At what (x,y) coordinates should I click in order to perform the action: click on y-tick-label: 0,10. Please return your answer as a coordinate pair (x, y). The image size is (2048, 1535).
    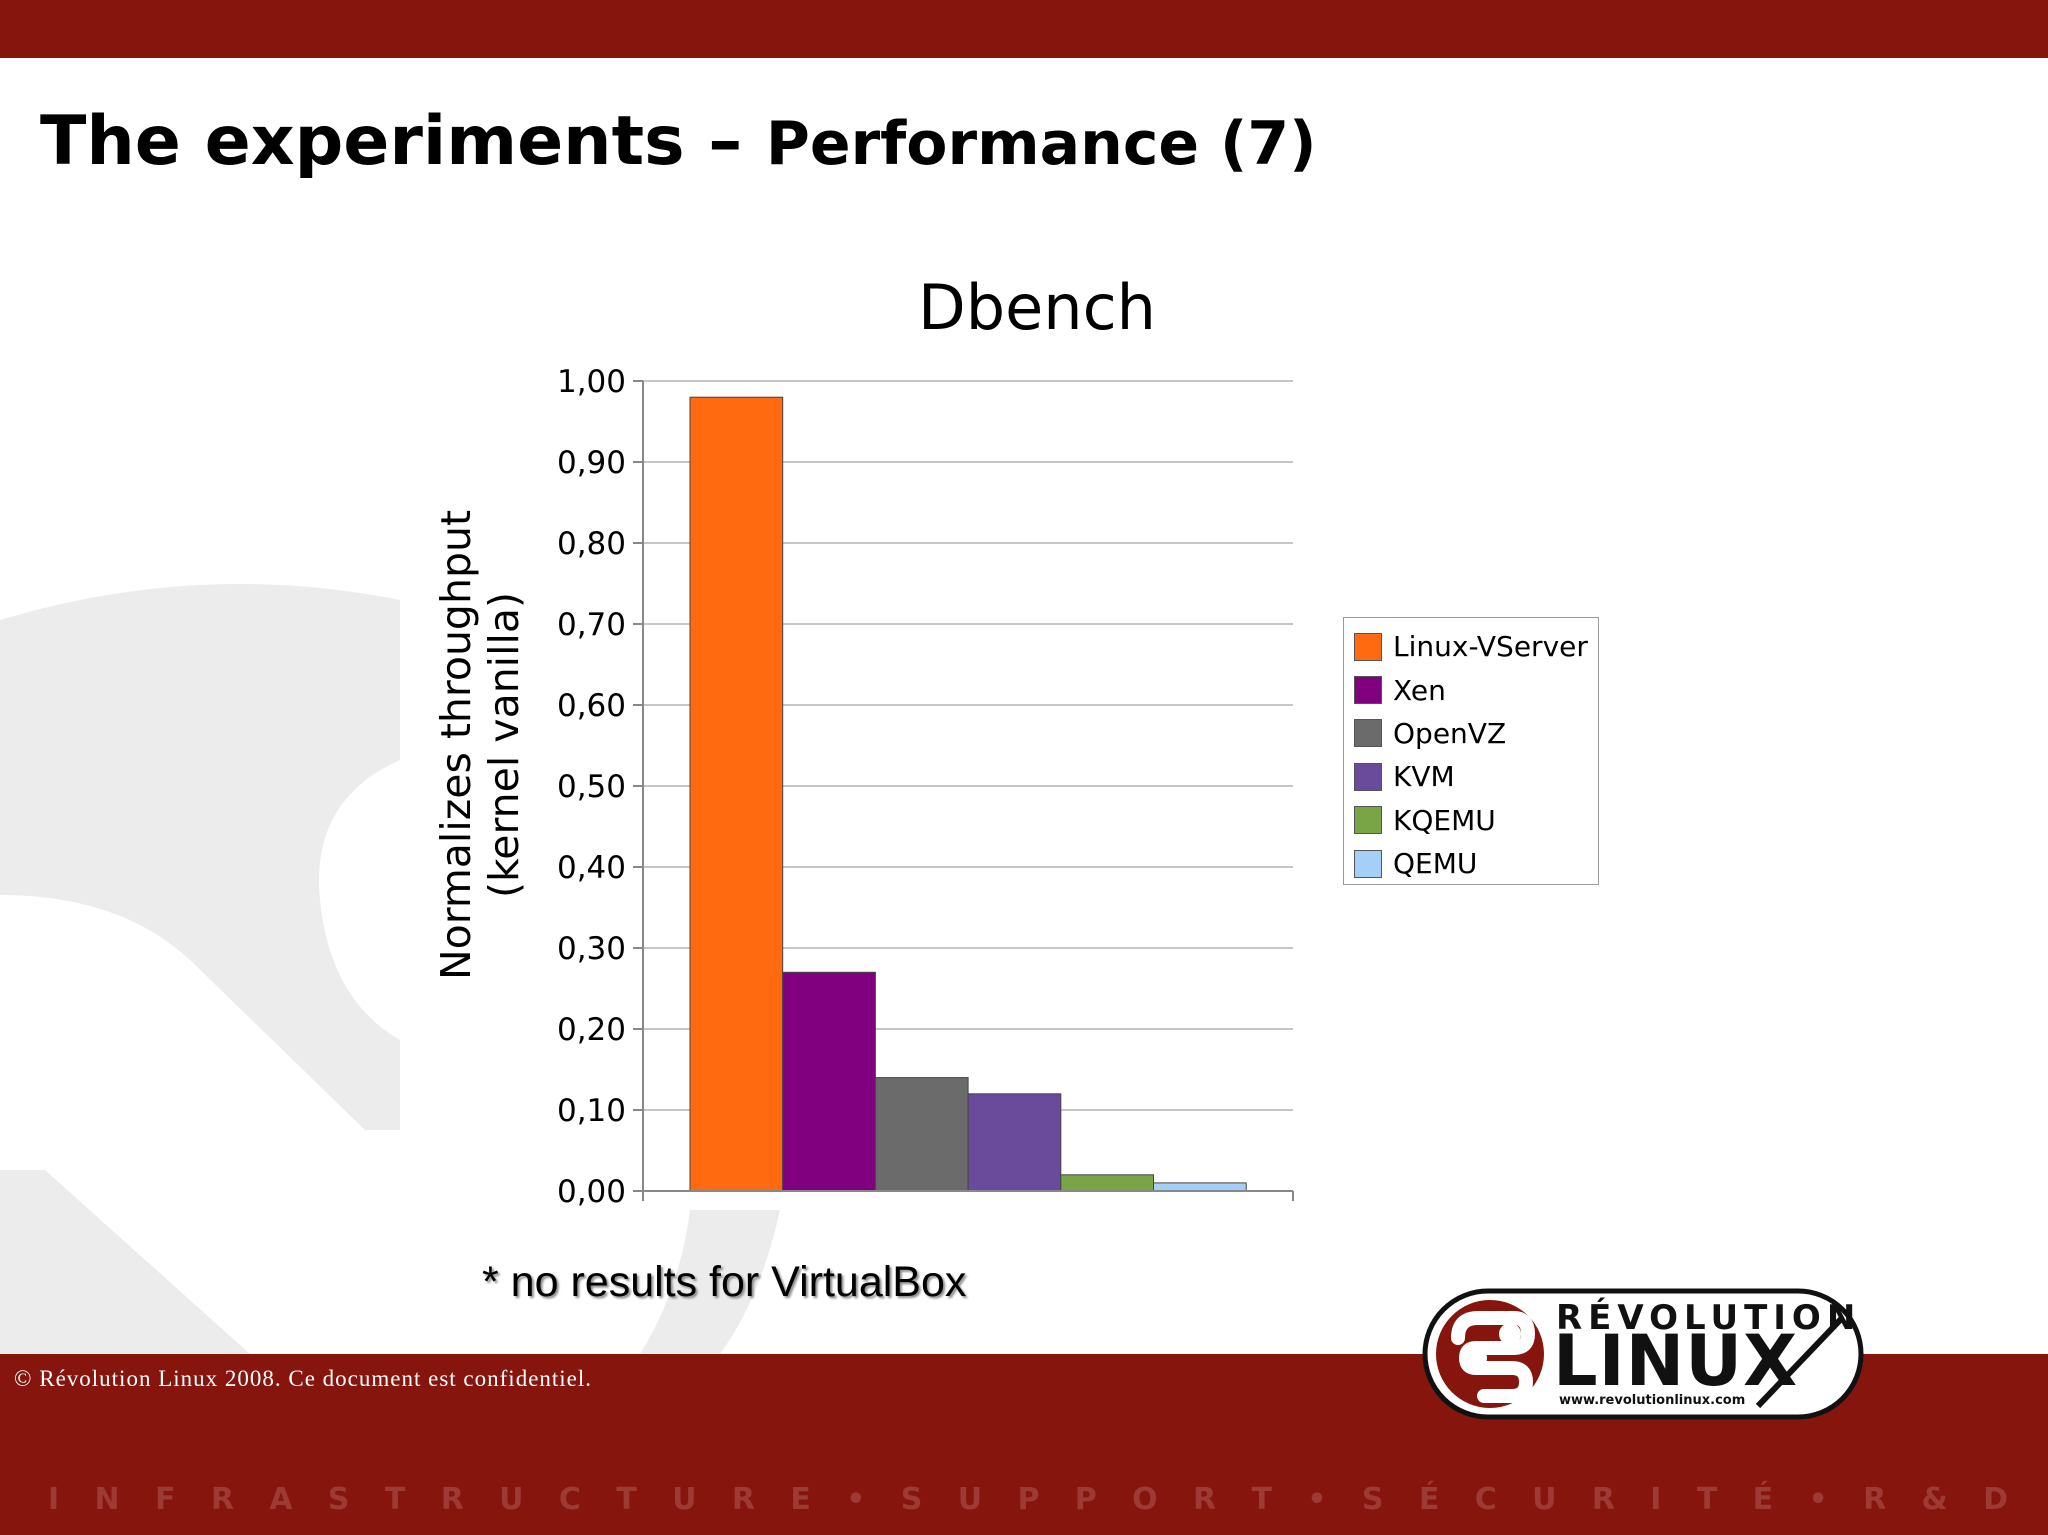
    Looking at the image, I should click on (591, 1111).